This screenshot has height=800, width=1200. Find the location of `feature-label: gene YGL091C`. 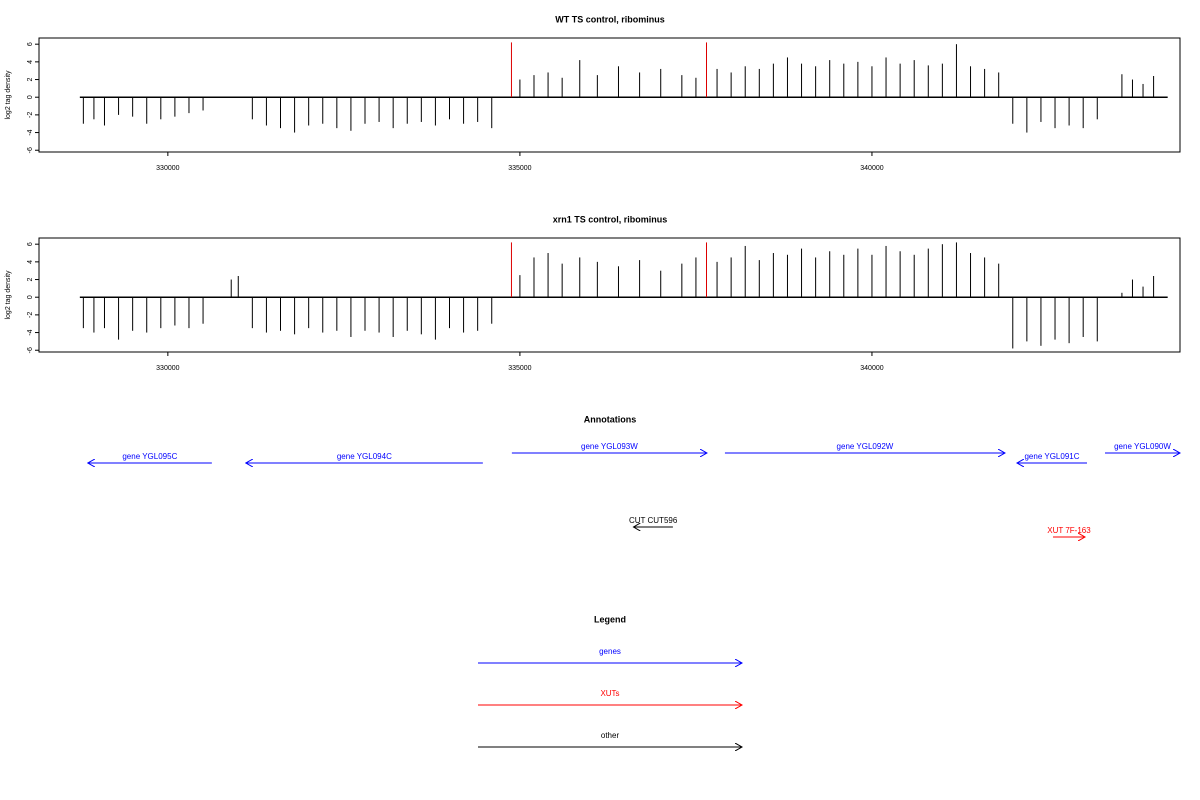

feature-label: gene YGL091C is located at coordinates (1051, 456).